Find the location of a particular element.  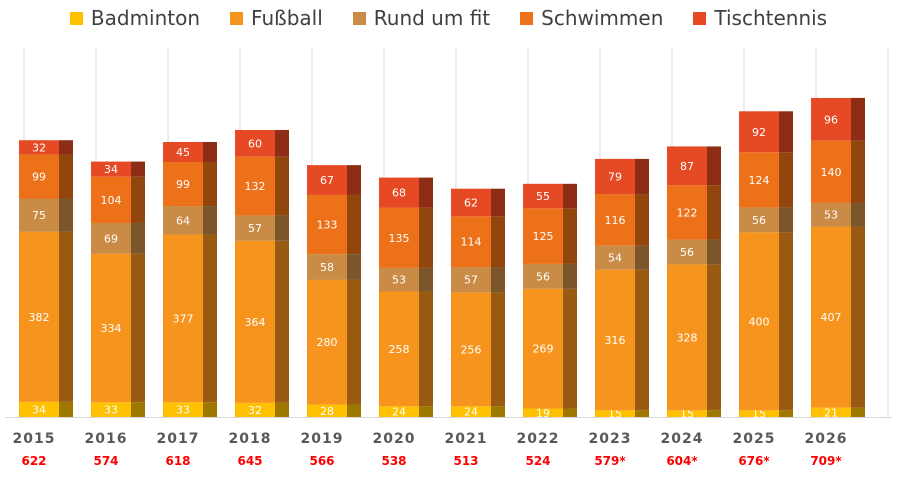

data-label: 87 is located at coordinates (687, 166).